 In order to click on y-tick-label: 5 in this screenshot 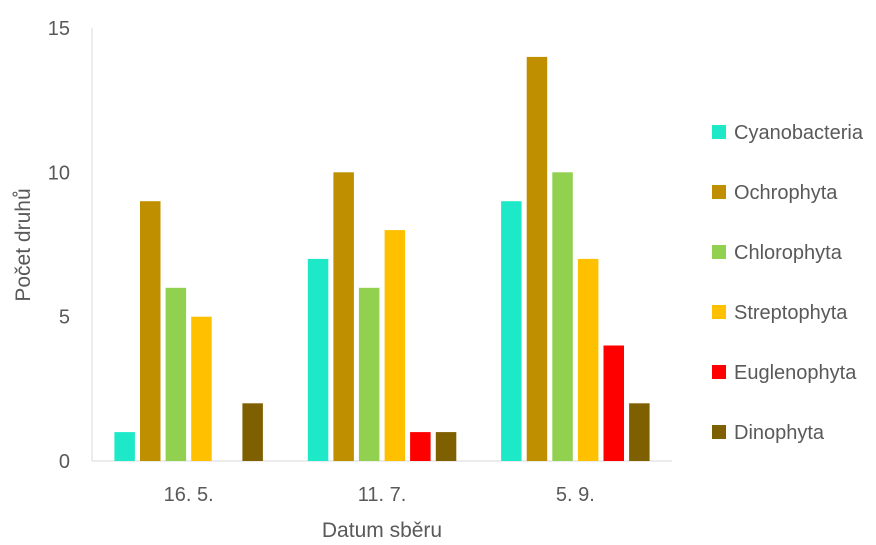, I will do `click(64, 318)`.